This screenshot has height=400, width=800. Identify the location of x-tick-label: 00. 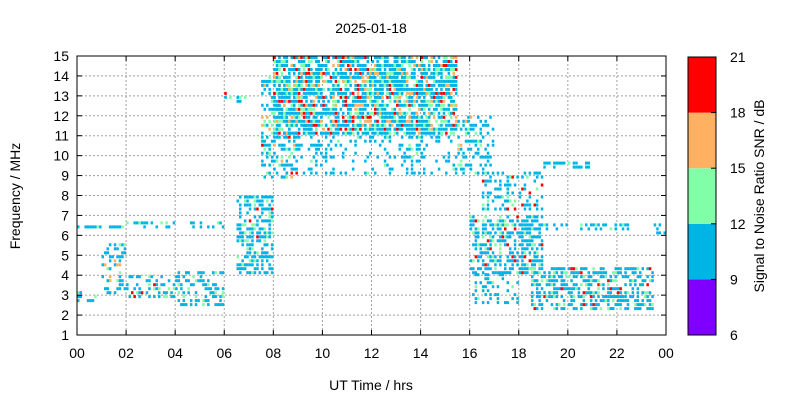
(666, 353).